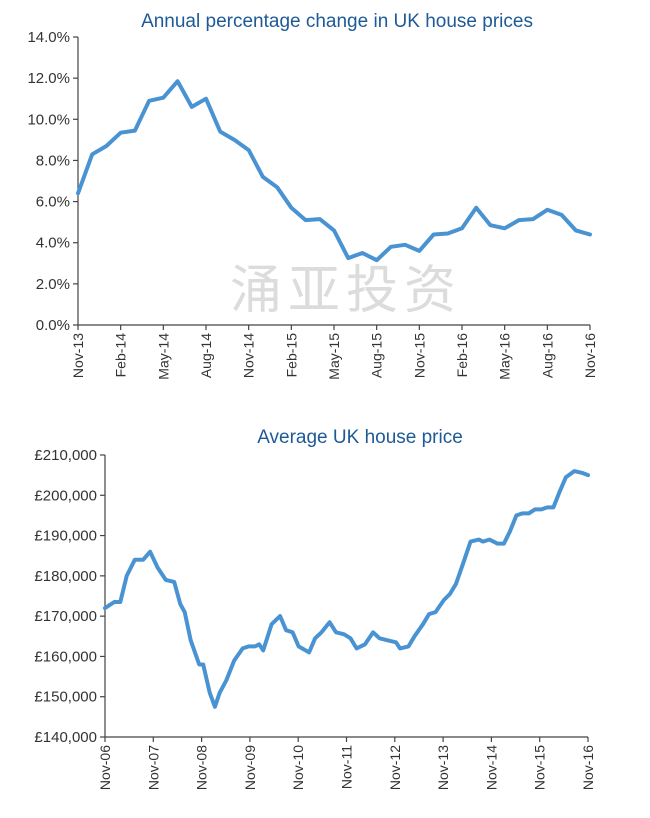 This screenshot has height=818, width=650. I want to click on y-tick-label: £210,000, so click(65, 455).